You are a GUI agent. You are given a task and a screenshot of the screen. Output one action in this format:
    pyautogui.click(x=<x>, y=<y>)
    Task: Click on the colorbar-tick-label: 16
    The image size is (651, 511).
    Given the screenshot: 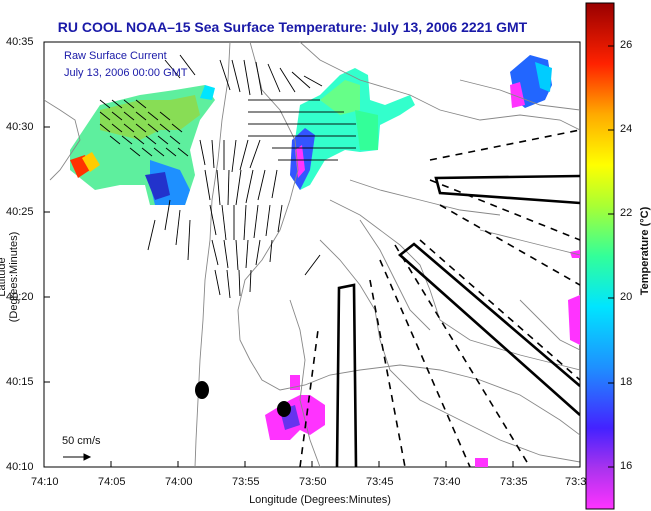 What is the action you would take?
    pyautogui.click(x=626, y=466)
    